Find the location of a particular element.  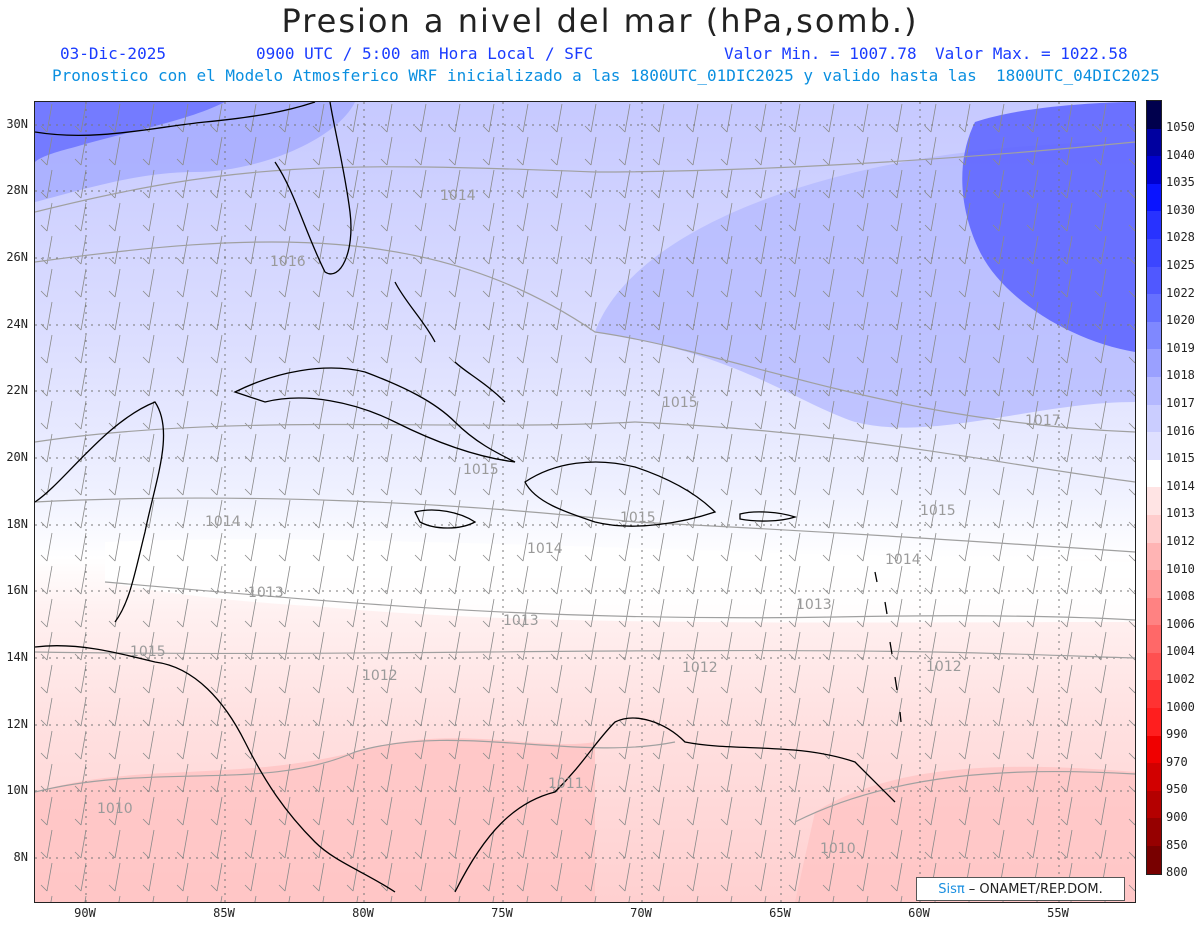

colorbar-label: 1028 is located at coordinates (1180, 237).